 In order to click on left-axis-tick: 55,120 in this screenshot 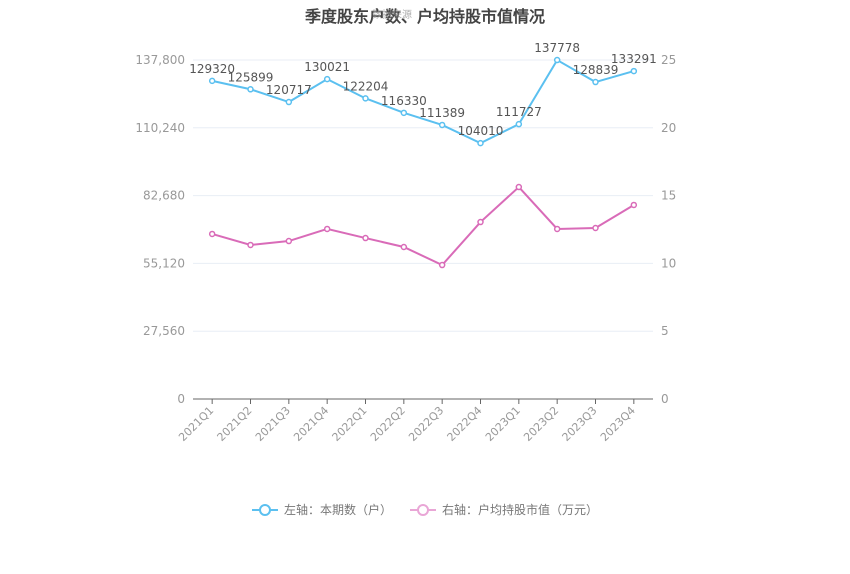, I will do `click(164, 263)`.